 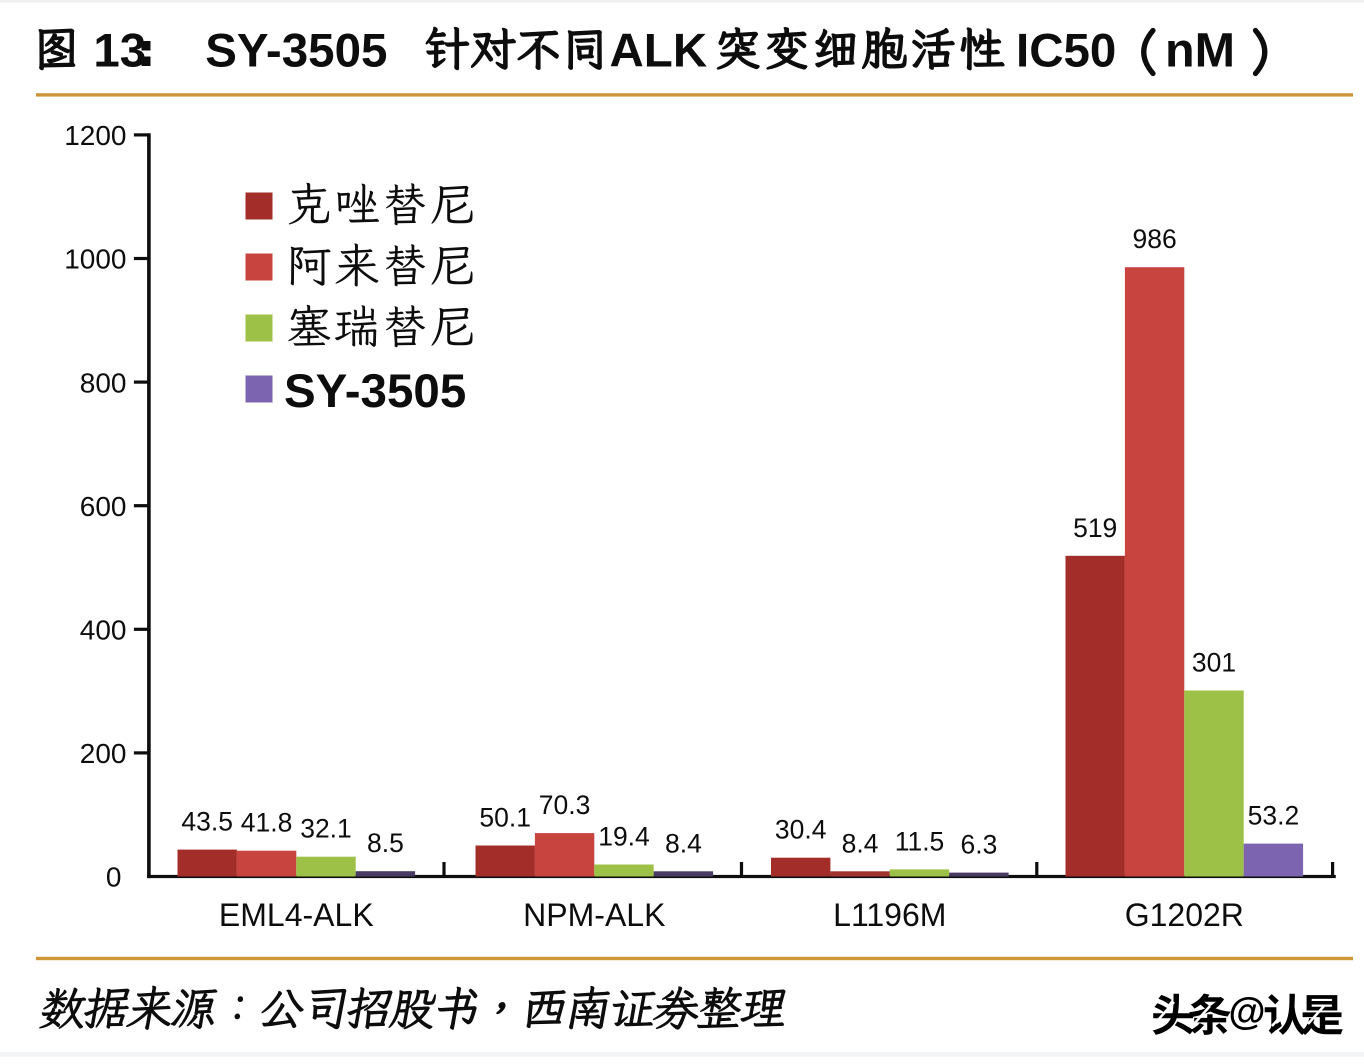 What do you see at coordinates (114, 877) in the screenshot?
I see `svg-text: 0` at bounding box center [114, 877].